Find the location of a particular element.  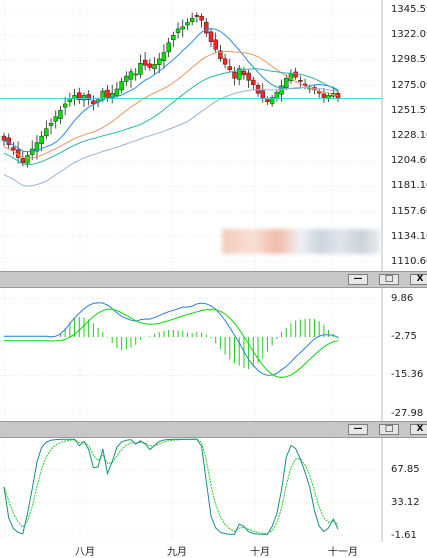

month-label: 八月 is located at coordinates (85, 552).